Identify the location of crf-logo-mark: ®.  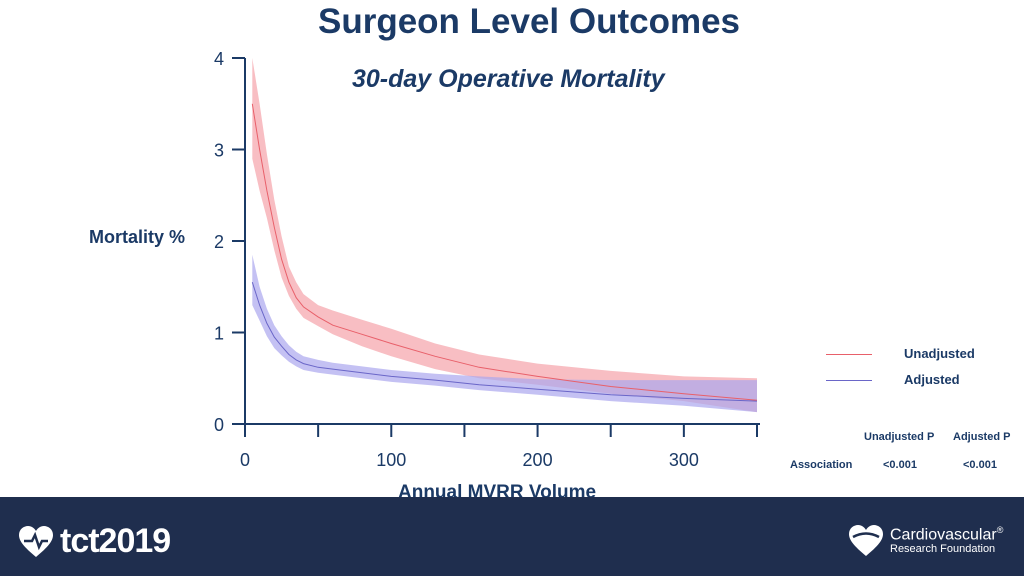
(1000, 530).